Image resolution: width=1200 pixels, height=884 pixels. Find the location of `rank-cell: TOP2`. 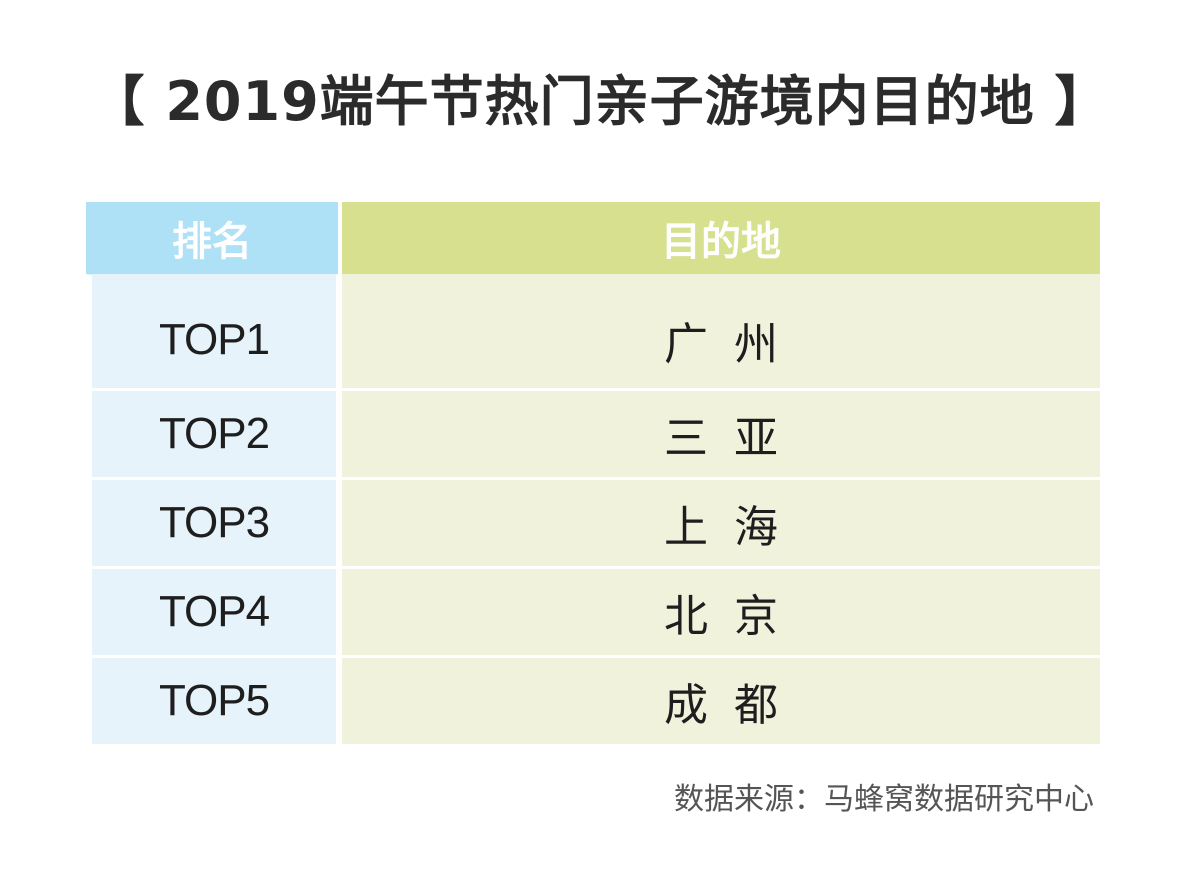

rank-cell: TOP2 is located at coordinates (214, 434).